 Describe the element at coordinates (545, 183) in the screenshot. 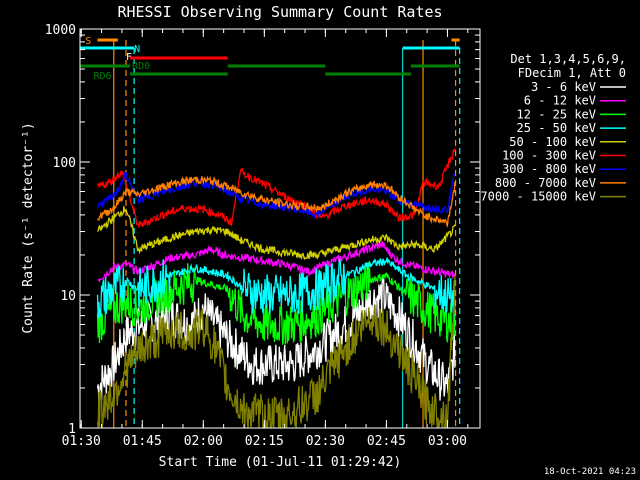

I see `legend-label-7: 800 - 7000 keV` at that location.